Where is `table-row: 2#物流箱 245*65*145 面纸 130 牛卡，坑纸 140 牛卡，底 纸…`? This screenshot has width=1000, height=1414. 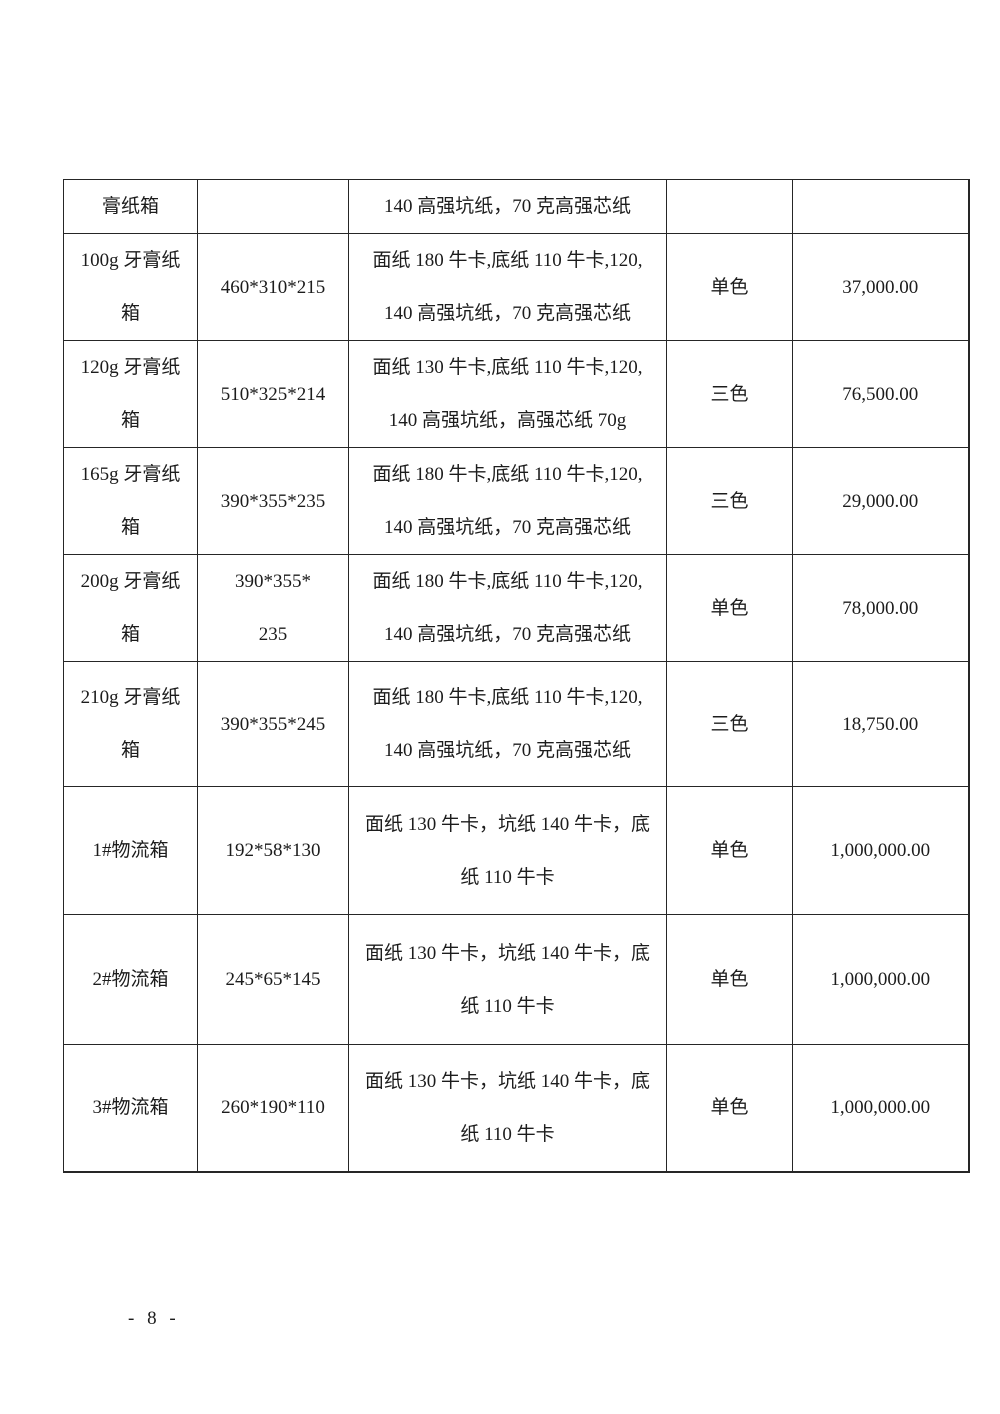 table-row: 2#物流箱 245*65*145 面纸 130 牛卡，坑纸 140 牛卡，底 纸… is located at coordinates (516, 979).